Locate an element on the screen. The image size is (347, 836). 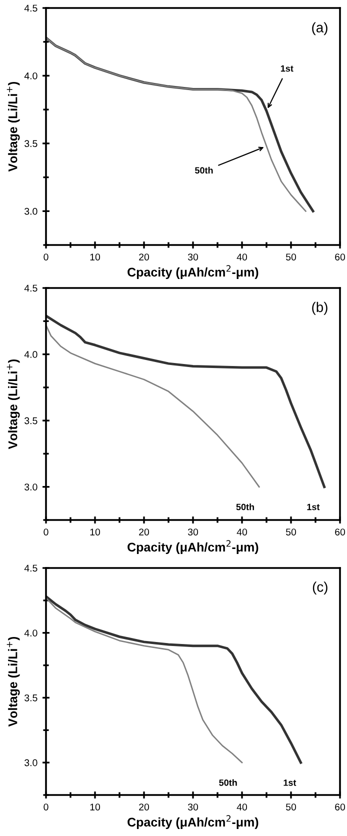
text: (b) is located at coordinates (320, 308).